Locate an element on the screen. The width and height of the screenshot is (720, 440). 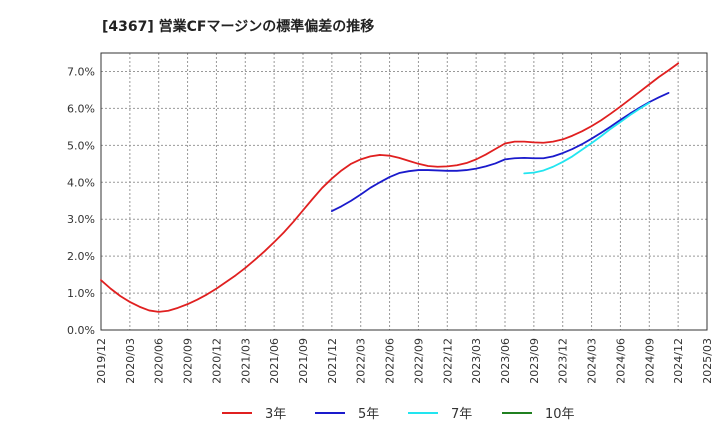
x-tick-label: 2024/06 is located at coordinates (620, 361).